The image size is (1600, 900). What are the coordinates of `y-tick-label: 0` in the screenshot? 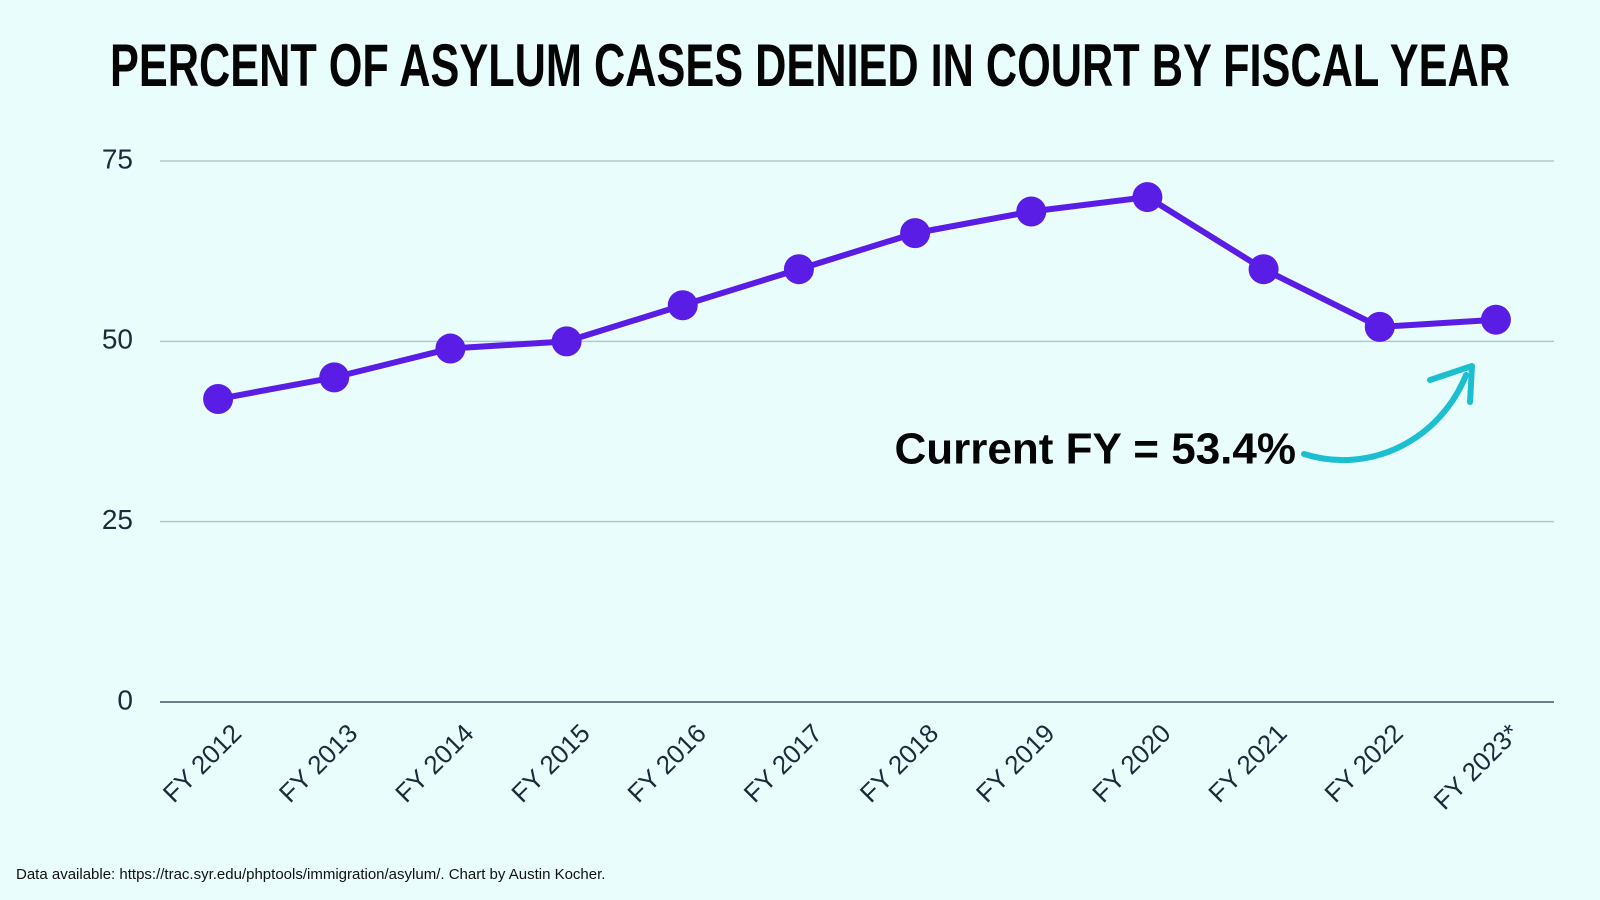 It's located at (125, 699).